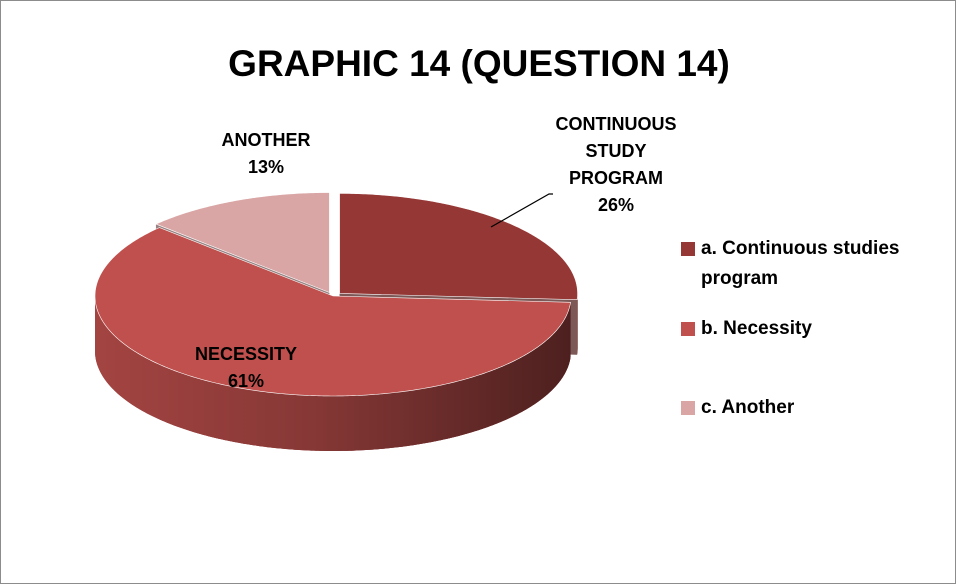  I want to click on data-label-value: 13%, so click(266, 167).